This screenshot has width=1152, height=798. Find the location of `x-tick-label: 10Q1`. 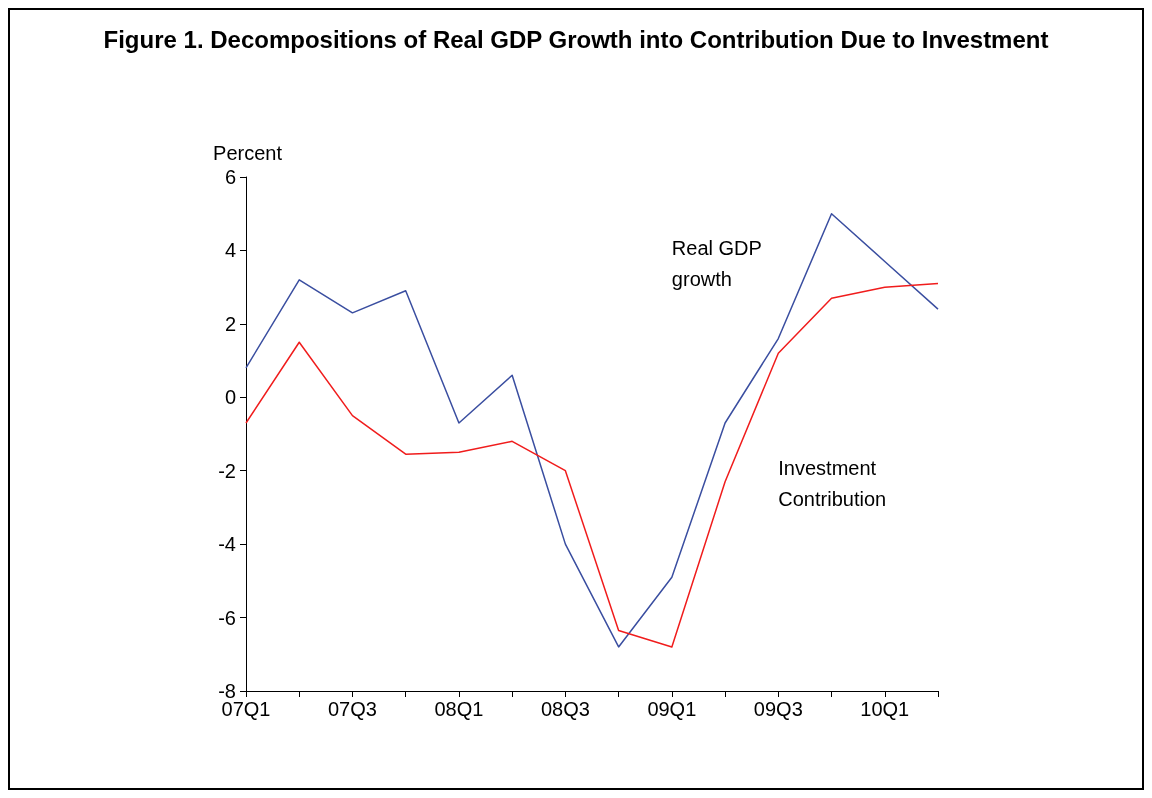

x-tick-label: 10Q1 is located at coordinates (885, 709).